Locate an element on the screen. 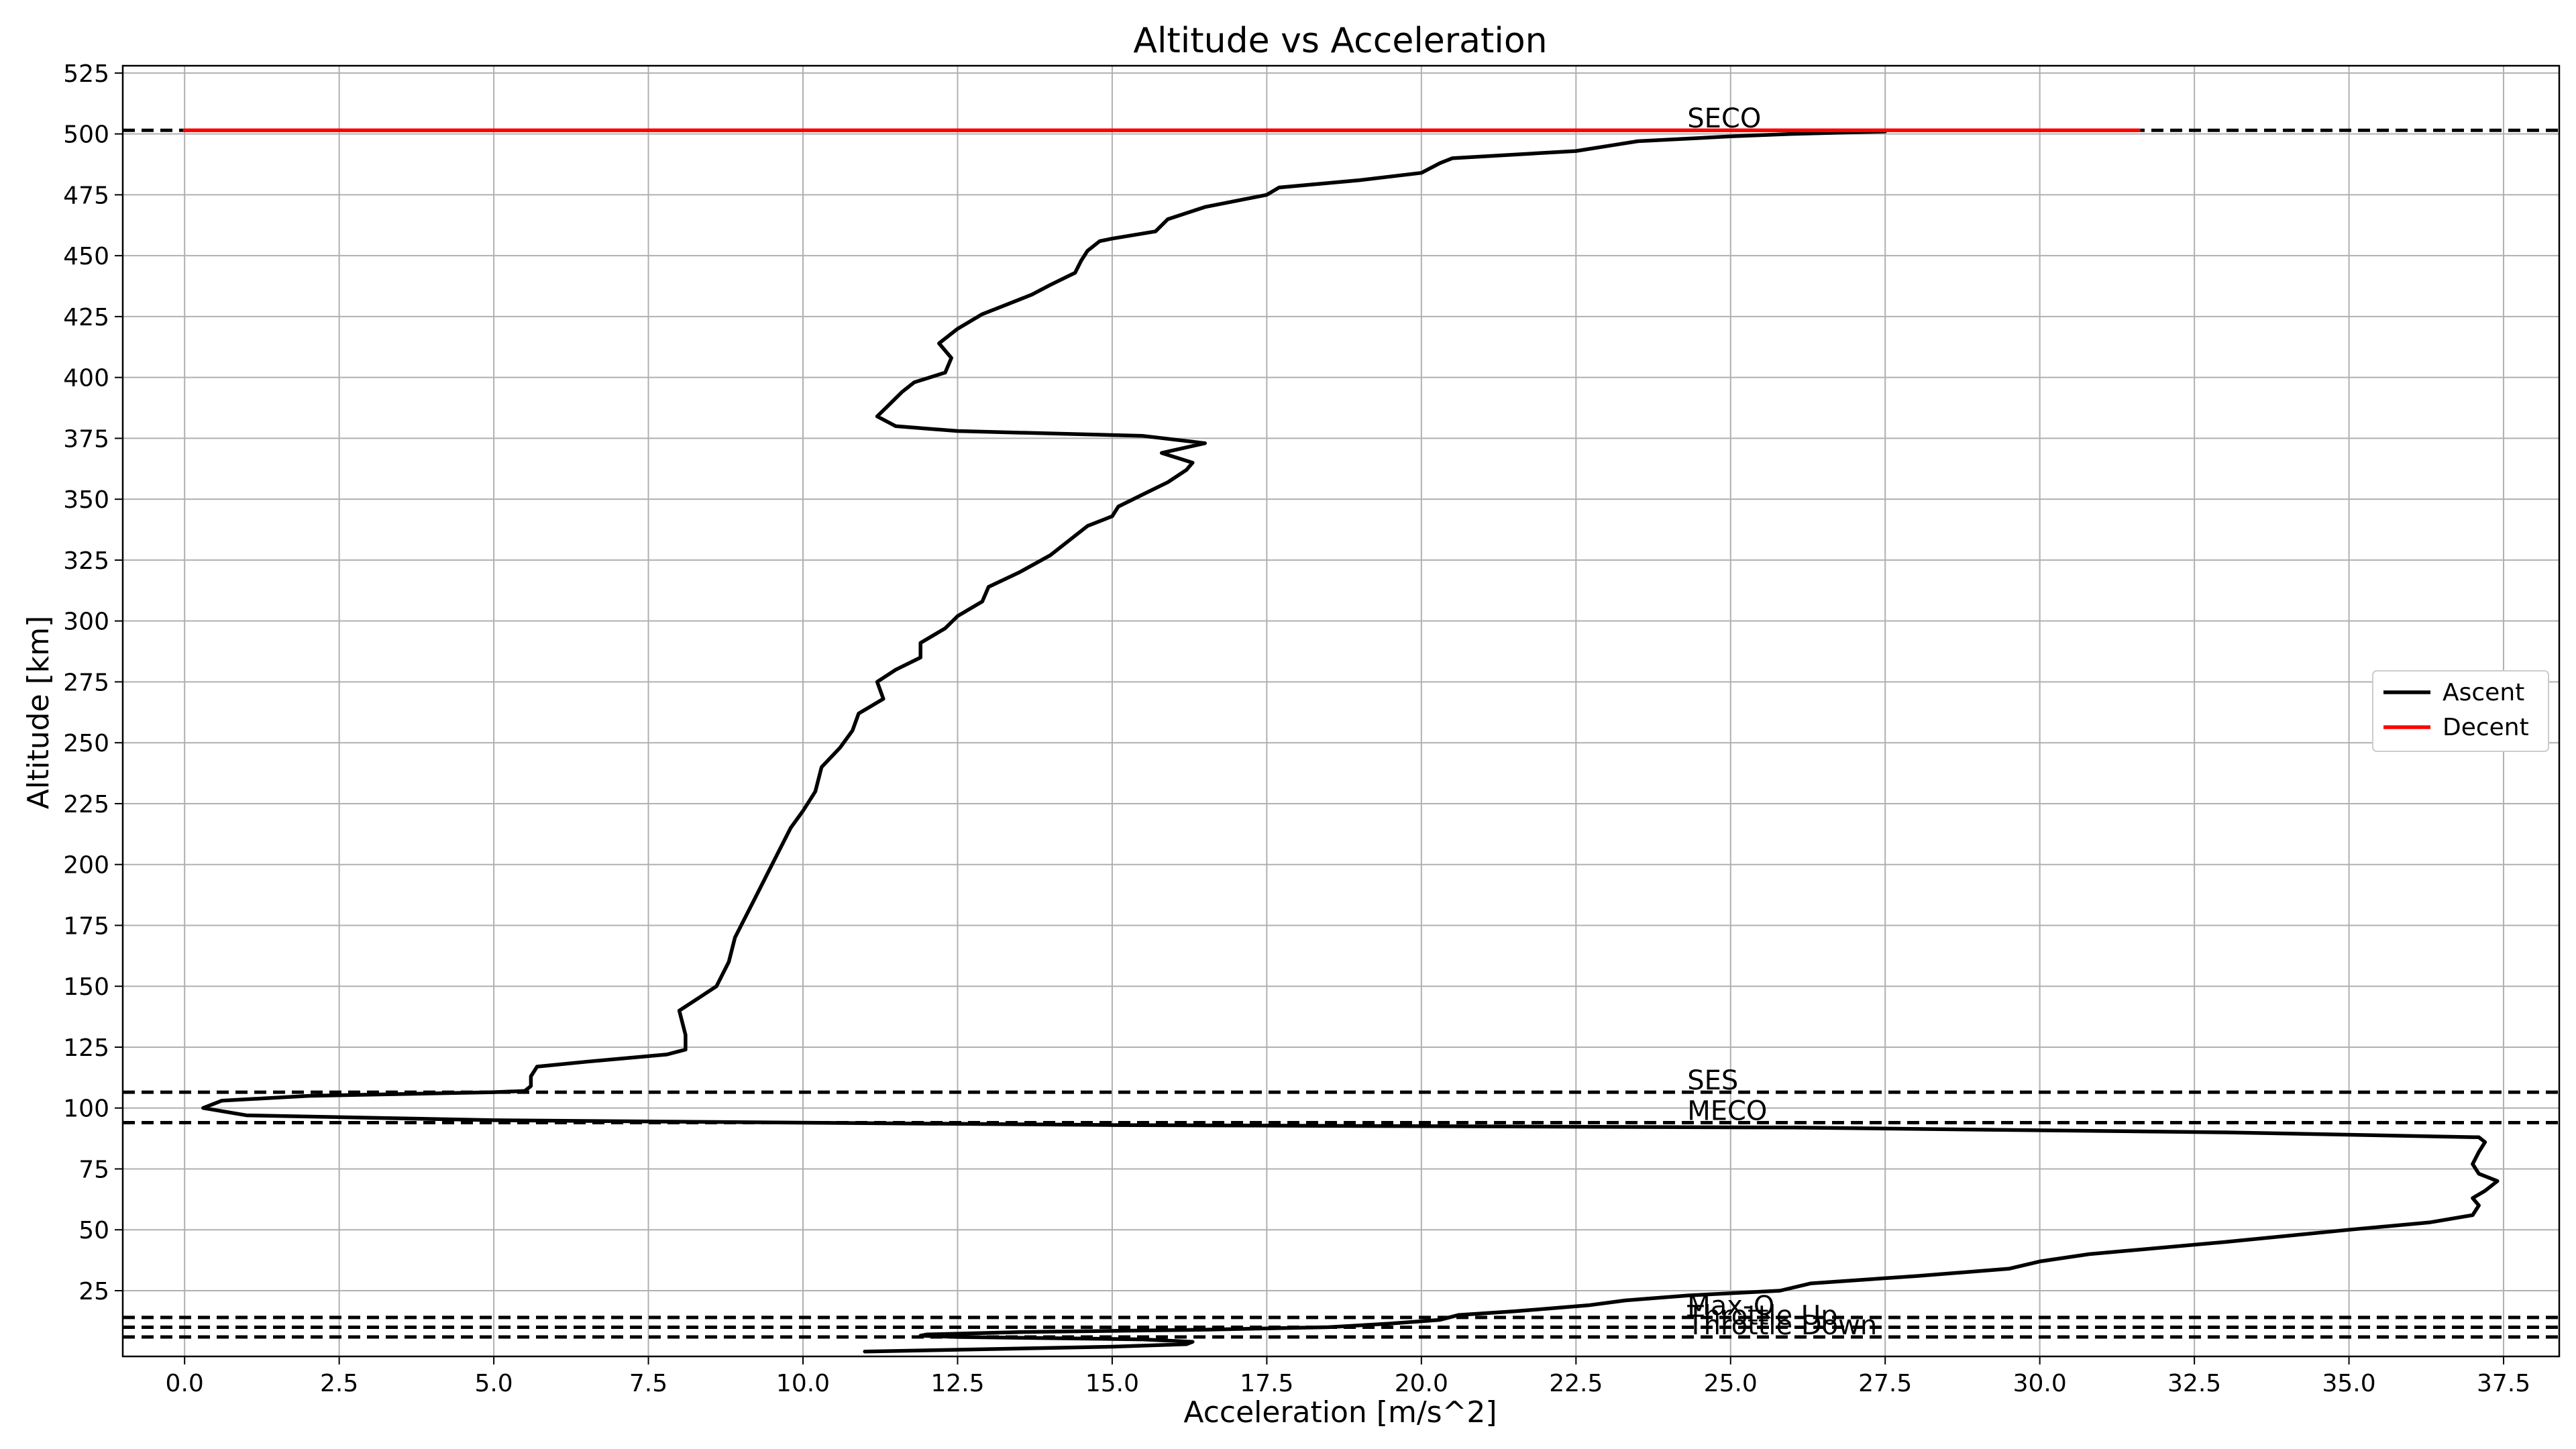  x-tick-label: 10.0 is located at coordinates (803, 1383).